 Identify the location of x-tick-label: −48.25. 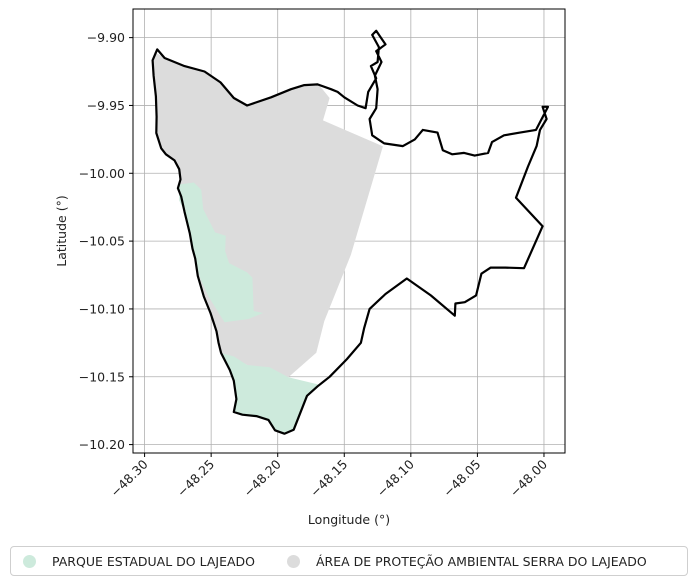
(195, 478).